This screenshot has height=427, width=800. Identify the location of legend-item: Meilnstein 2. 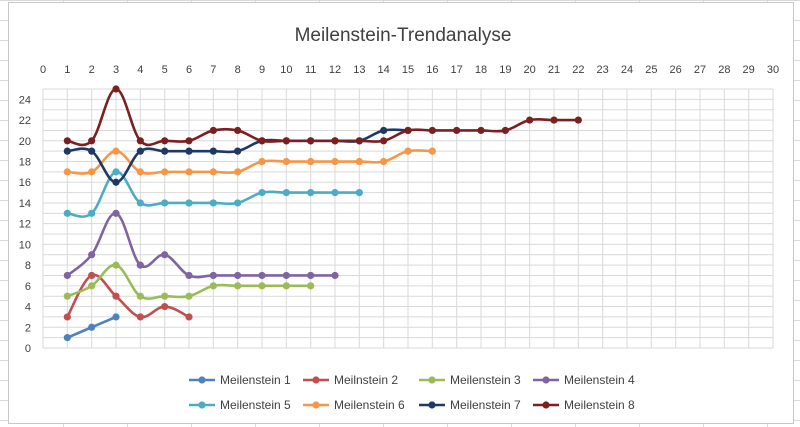
(350, 380).